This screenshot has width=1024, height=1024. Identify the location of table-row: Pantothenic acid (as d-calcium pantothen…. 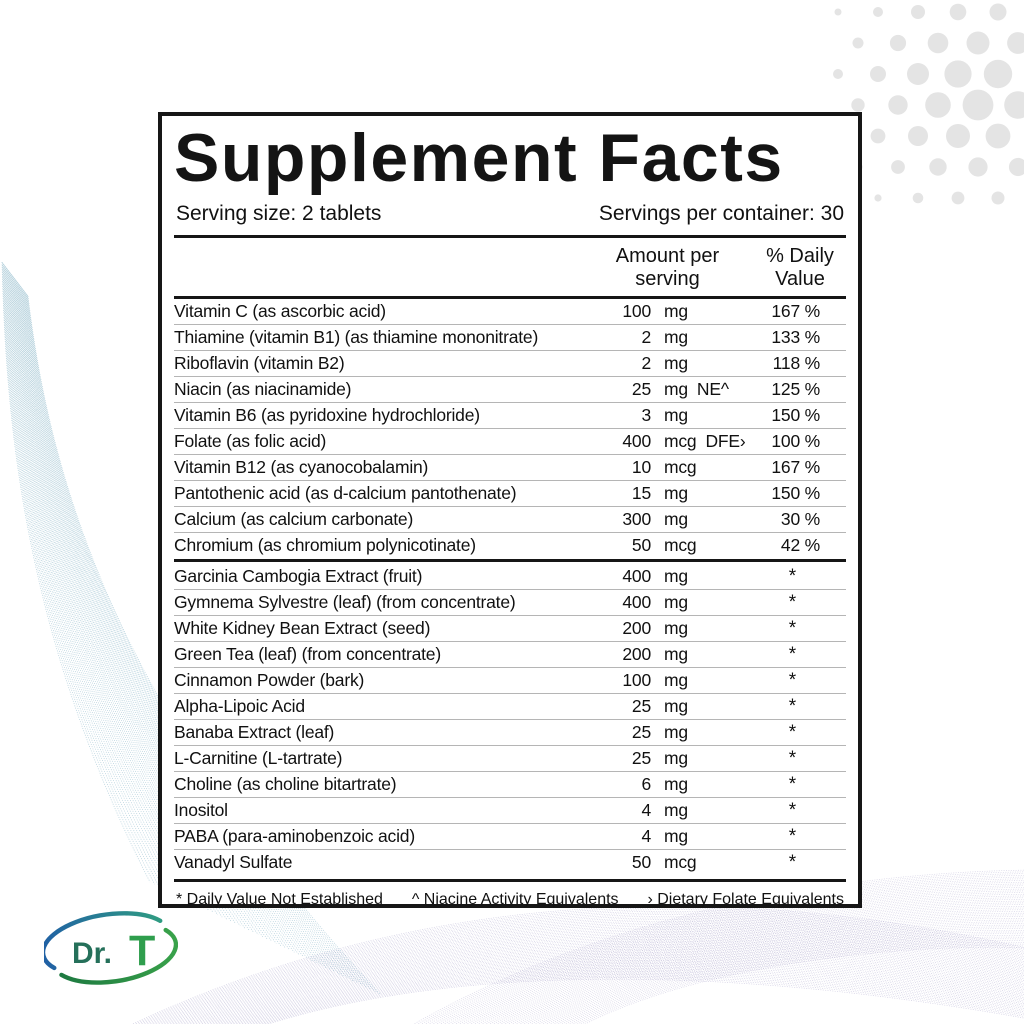
(510, 493).